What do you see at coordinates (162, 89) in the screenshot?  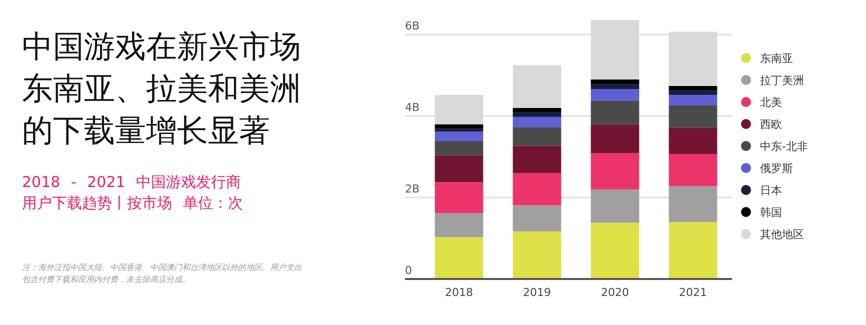 I see `text: 中国游戏在新兴市场东南亚、拉美和美洲的下载量增长显著` at bounding box center [162, 89].